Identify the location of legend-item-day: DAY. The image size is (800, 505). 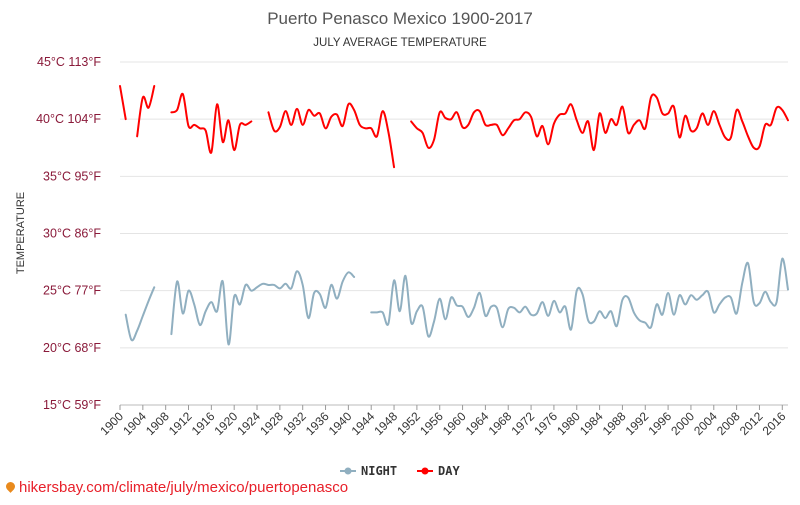
(438, 471).